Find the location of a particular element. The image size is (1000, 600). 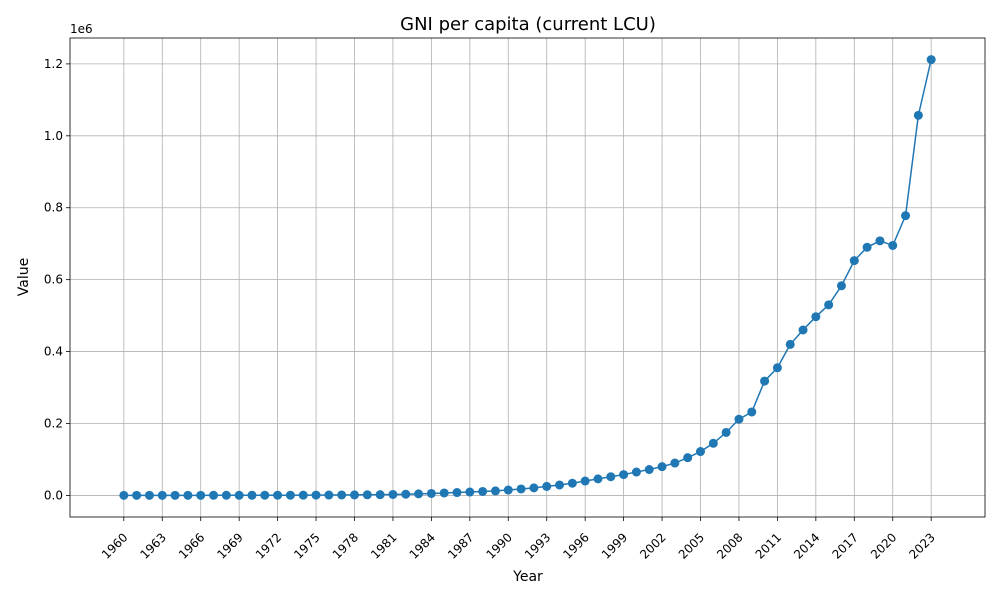

data-point-2001 is located at coordinates (649, 470).